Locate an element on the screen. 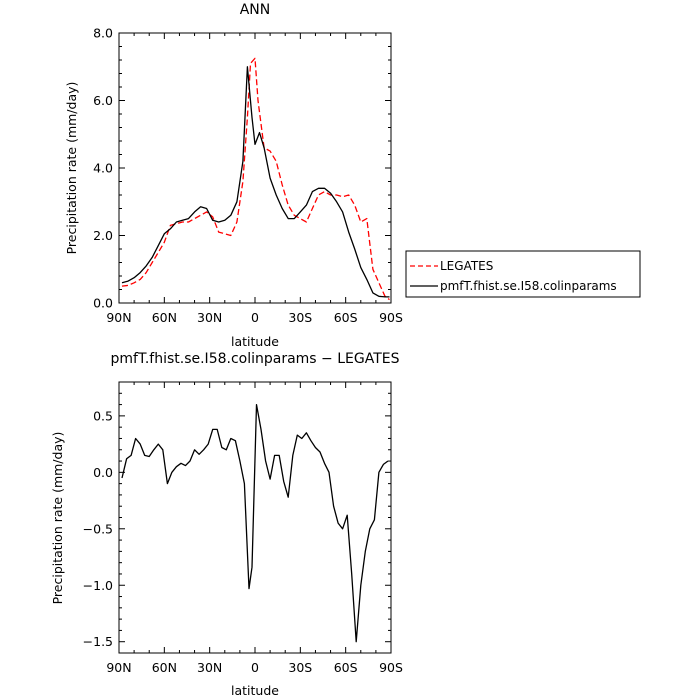 This screenshot has height=700, width=700. y-tick-label: −1.5 is located at coordinates (98, 641).